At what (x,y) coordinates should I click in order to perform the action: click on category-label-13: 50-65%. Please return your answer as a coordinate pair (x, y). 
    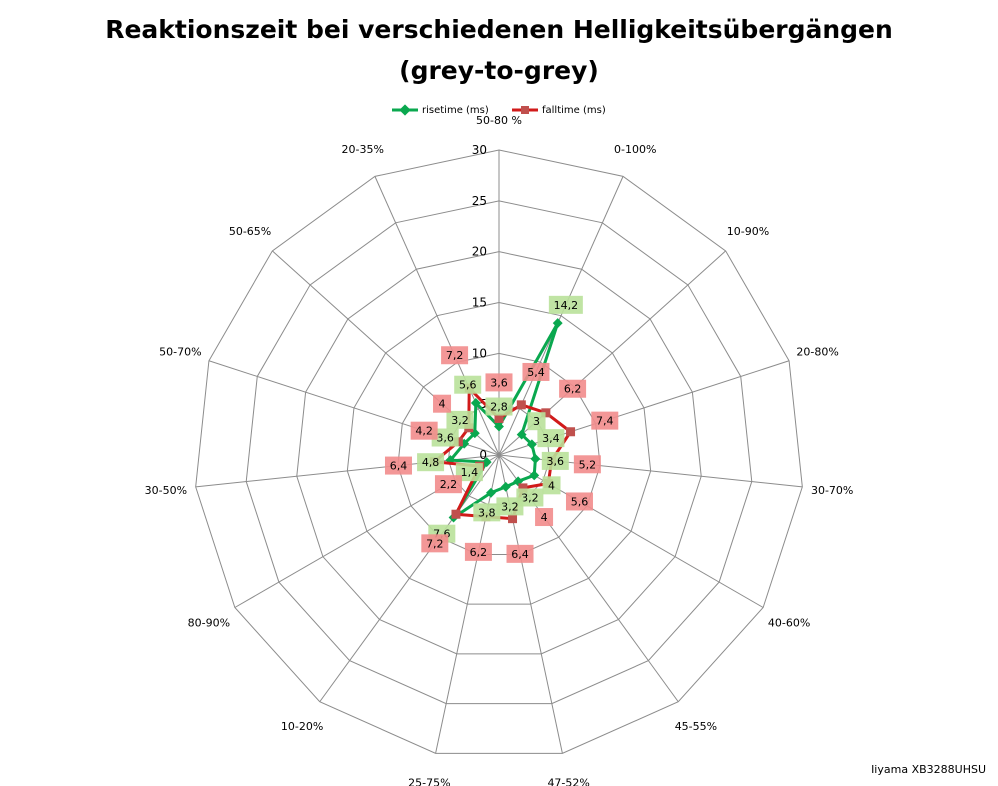
    Looking at the image, I should click on (250, 231).